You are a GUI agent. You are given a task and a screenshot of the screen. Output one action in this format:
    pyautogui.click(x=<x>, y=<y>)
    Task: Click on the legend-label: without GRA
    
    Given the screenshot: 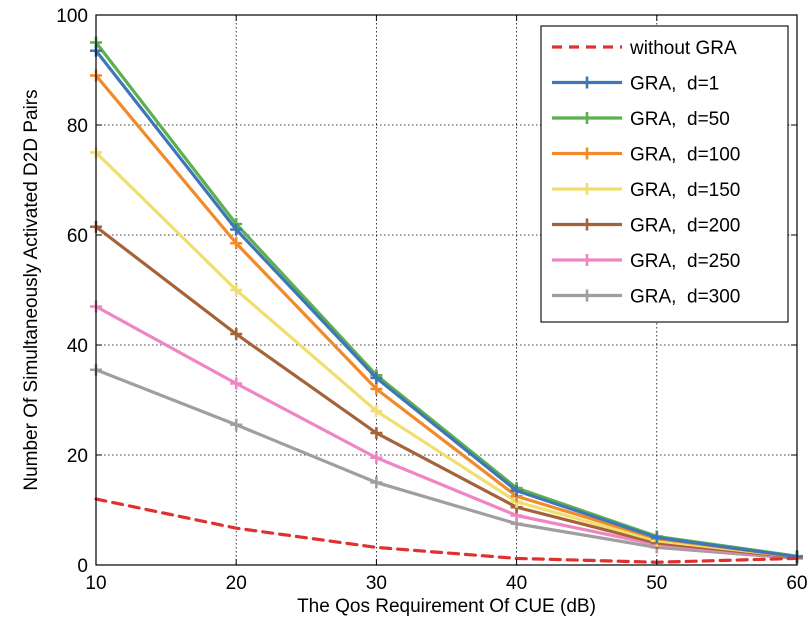 What is the action you would take?
    pyautogui.click(x=683, y=48)
    